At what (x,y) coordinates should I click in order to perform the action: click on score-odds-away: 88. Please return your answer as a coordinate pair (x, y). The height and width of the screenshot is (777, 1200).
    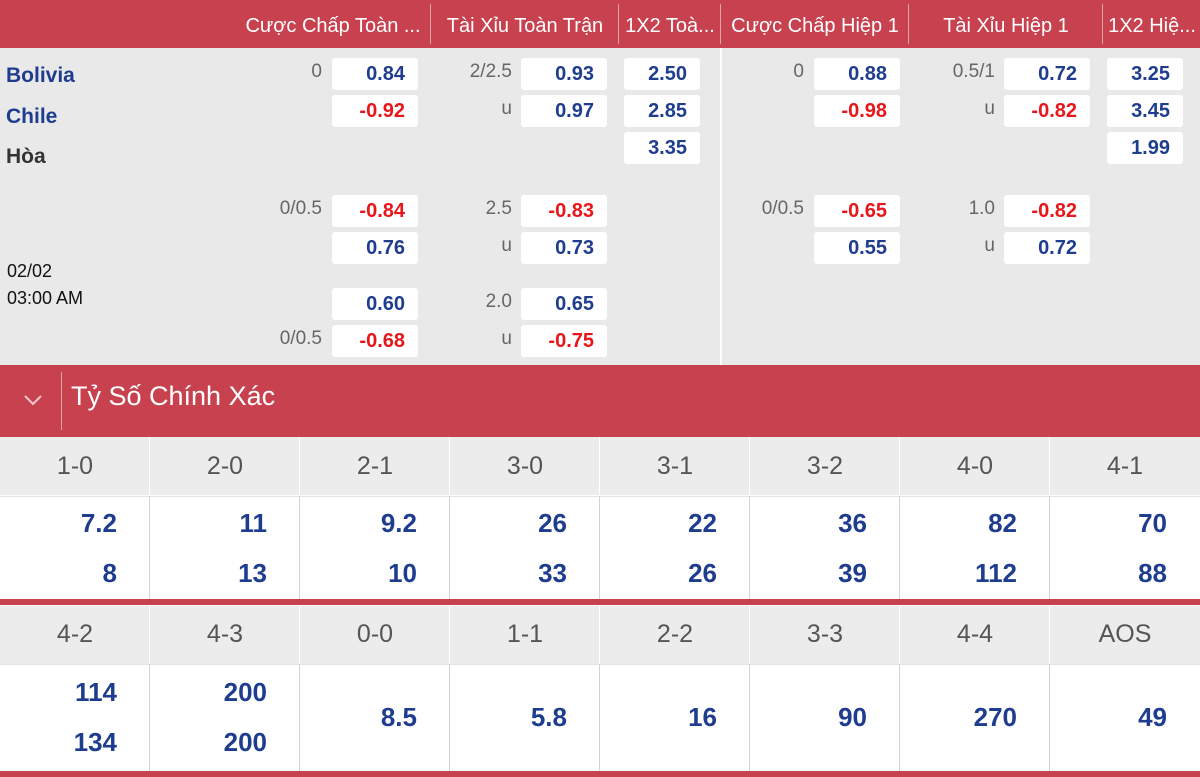
    Looking at the image, I should click on (1152, 573).